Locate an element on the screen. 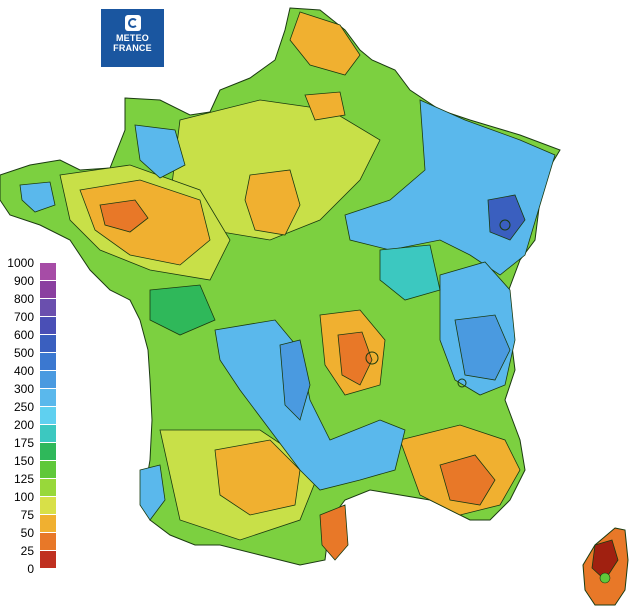 This screenshot has height=609, width=643. legend-tick-label: 150 is located at coordinates (23, 461).